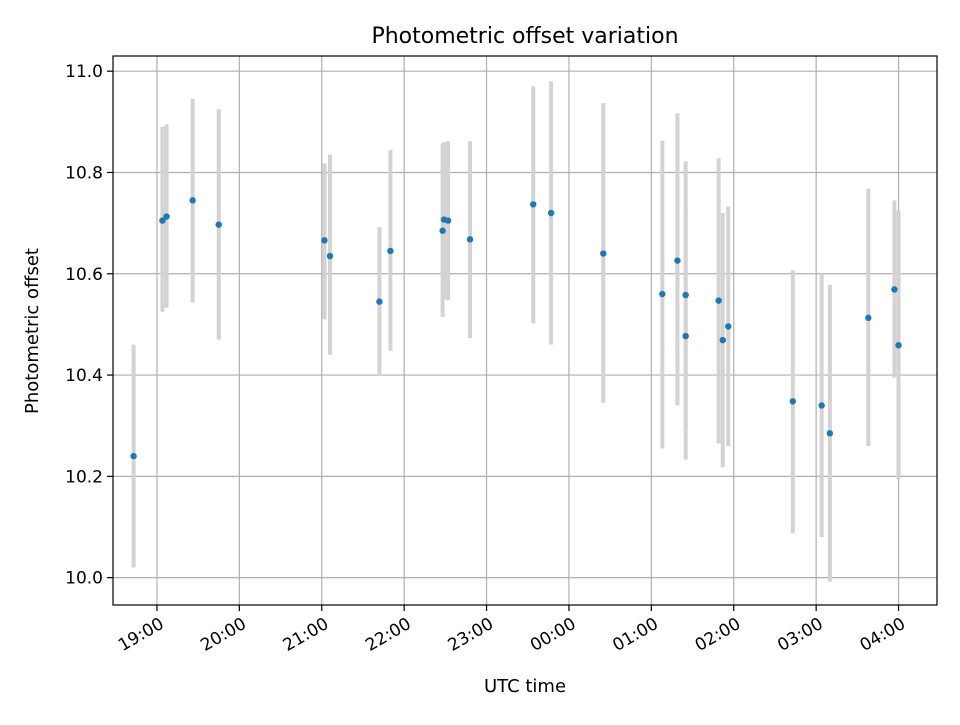  I want to click on chart-title: Photometric offset variation, so click(524, 36).